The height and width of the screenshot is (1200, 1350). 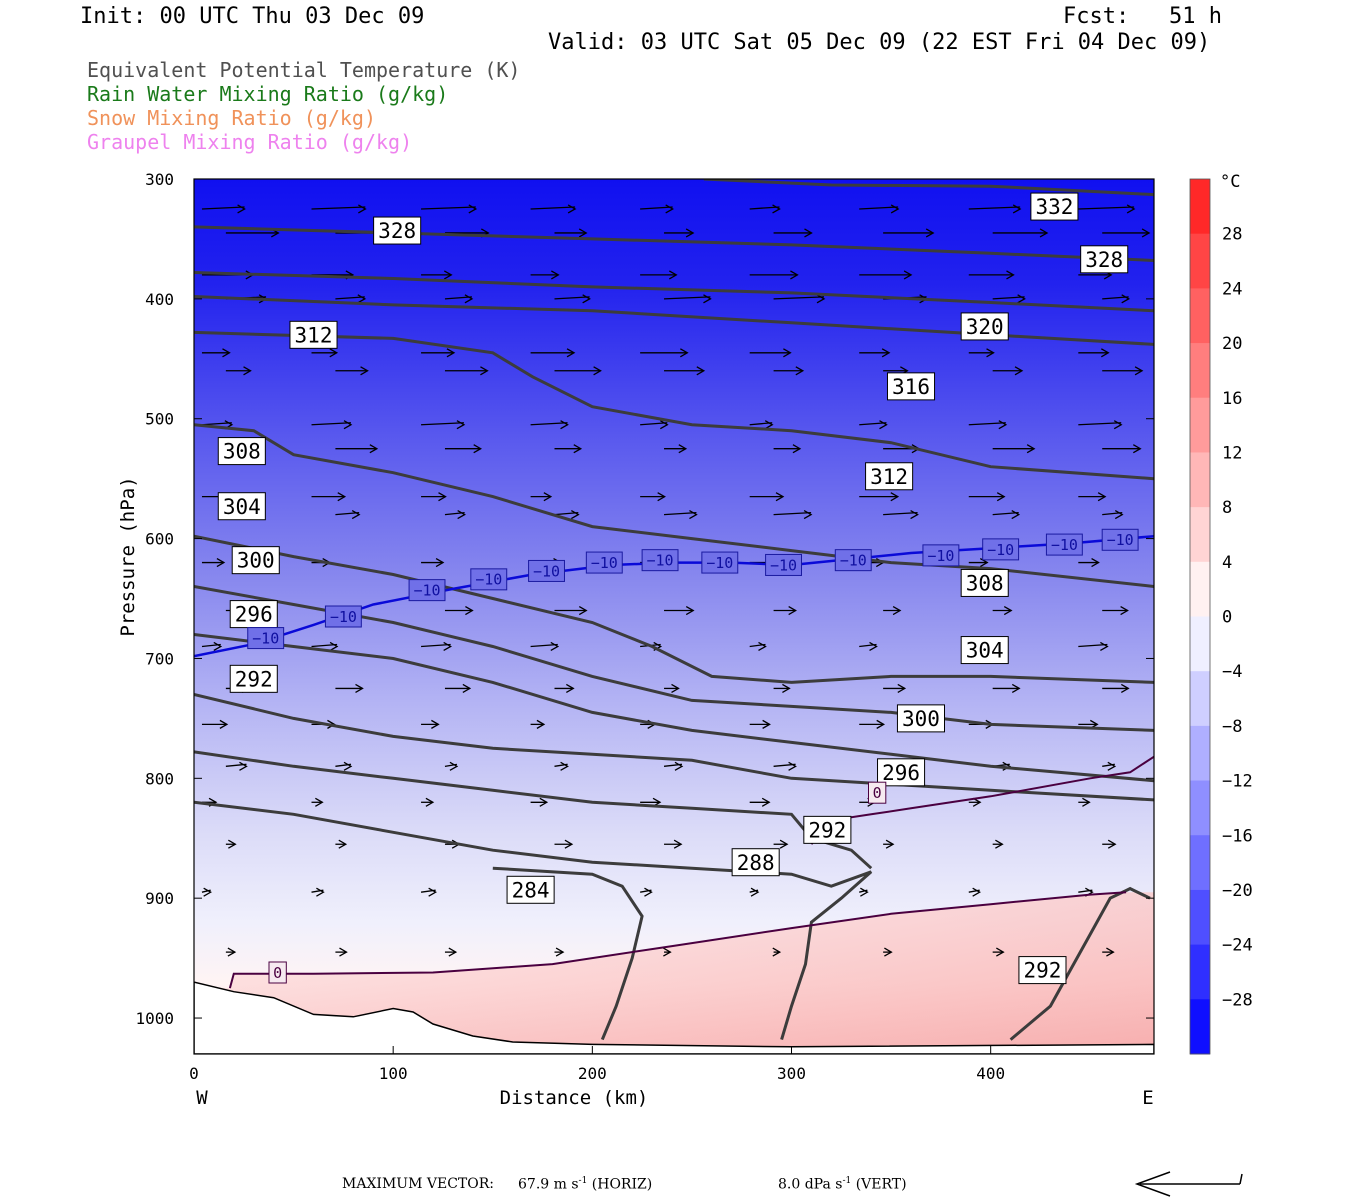 I want to click on y-tick-label: 500, so click(x=159, y=419).